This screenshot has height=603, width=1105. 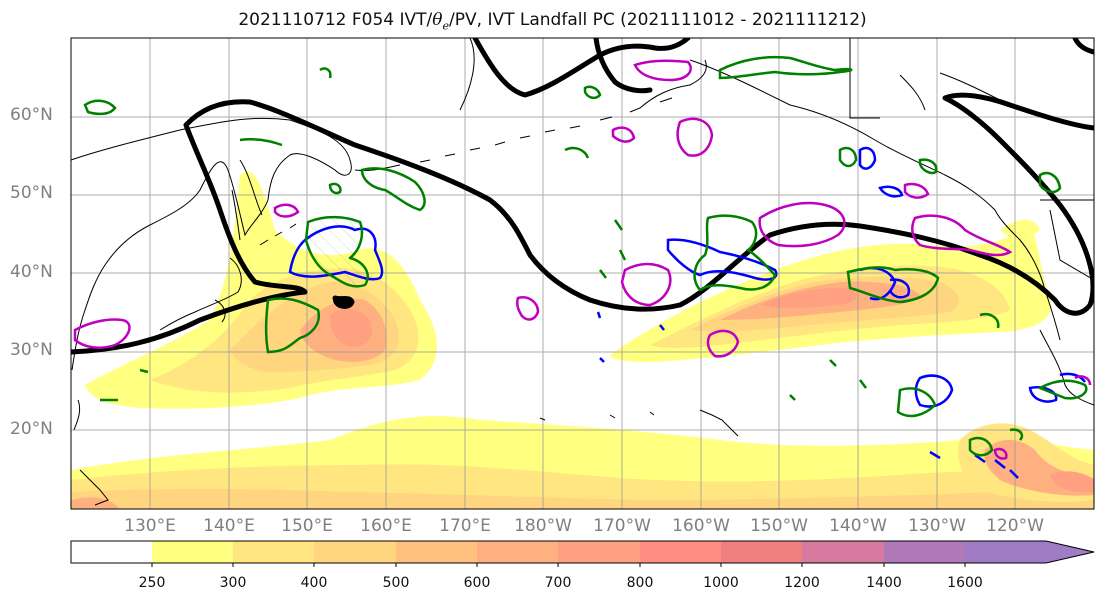 I want to click on lon-label-150e: 150°E, so click(x=307, y=526).